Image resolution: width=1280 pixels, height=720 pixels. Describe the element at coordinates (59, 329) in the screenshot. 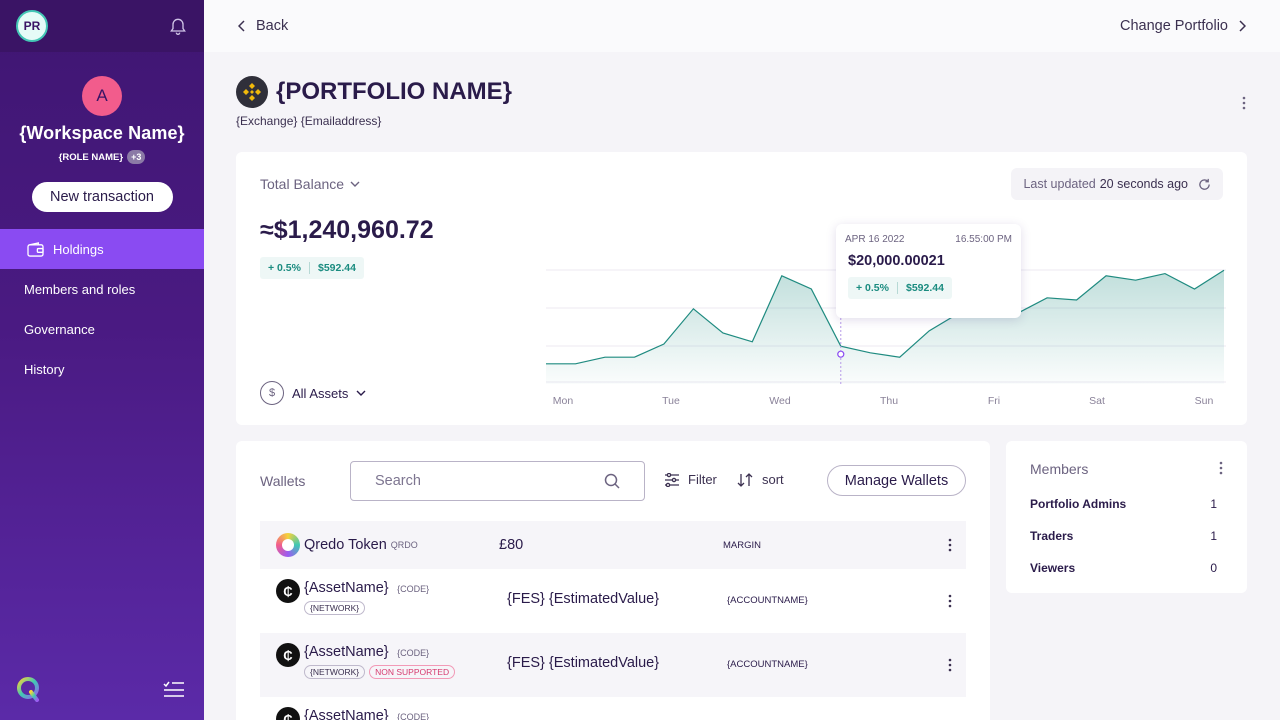

I see `sidebar-item-label: Governance` at that location.